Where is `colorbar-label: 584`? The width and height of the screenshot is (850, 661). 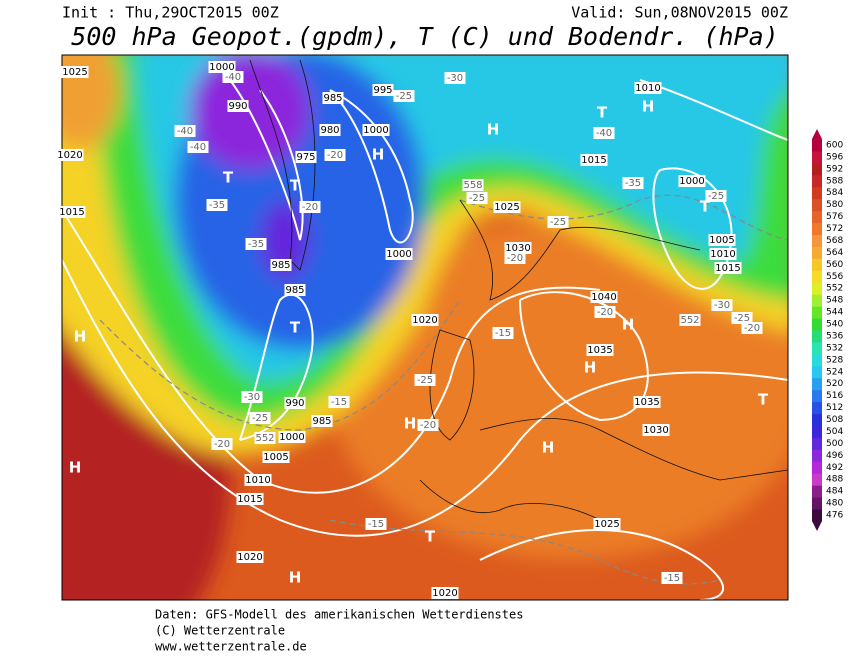
colorbar-label: 584 is located at coordinates (834, 193).